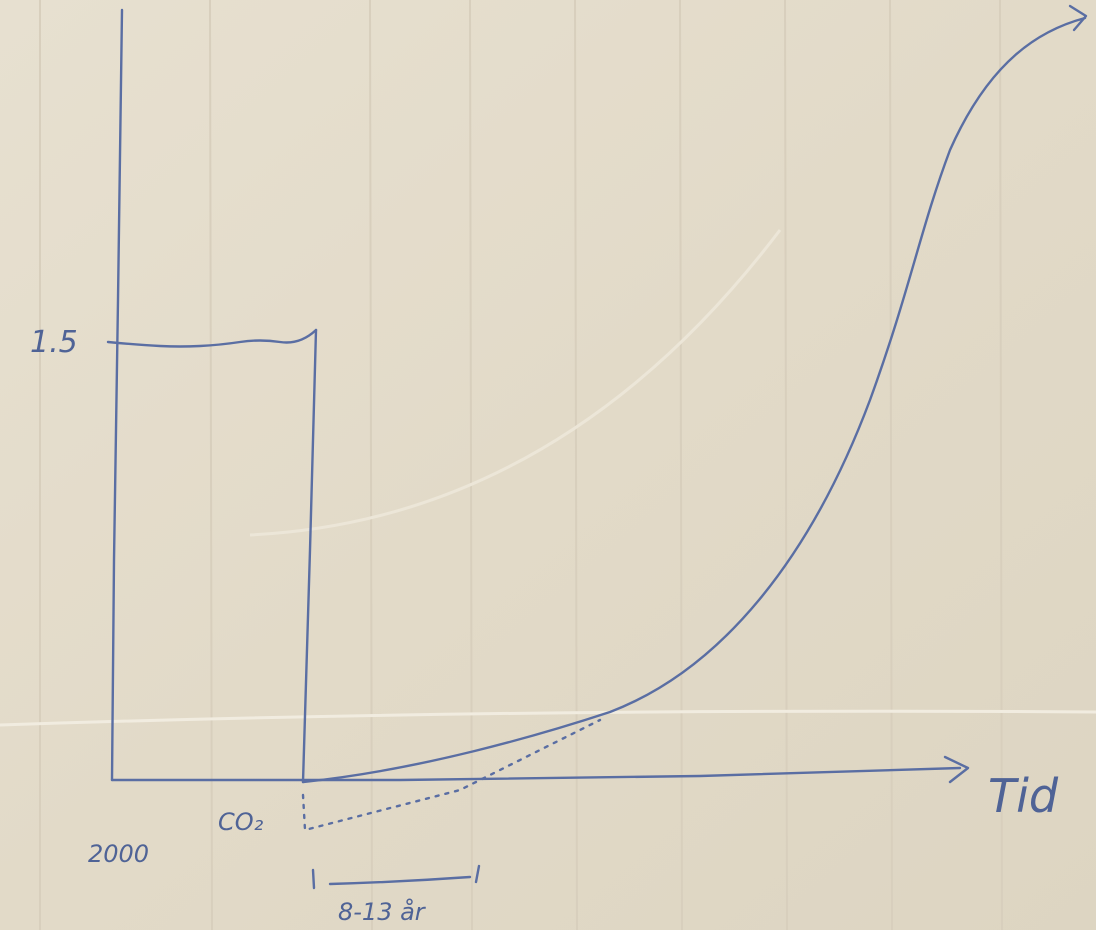 This screenshot has height=930, width=1096. What do you see at coordinates (313, 879) in the screenshot?
I see `bracket-left` at bounding box center [313, 879].